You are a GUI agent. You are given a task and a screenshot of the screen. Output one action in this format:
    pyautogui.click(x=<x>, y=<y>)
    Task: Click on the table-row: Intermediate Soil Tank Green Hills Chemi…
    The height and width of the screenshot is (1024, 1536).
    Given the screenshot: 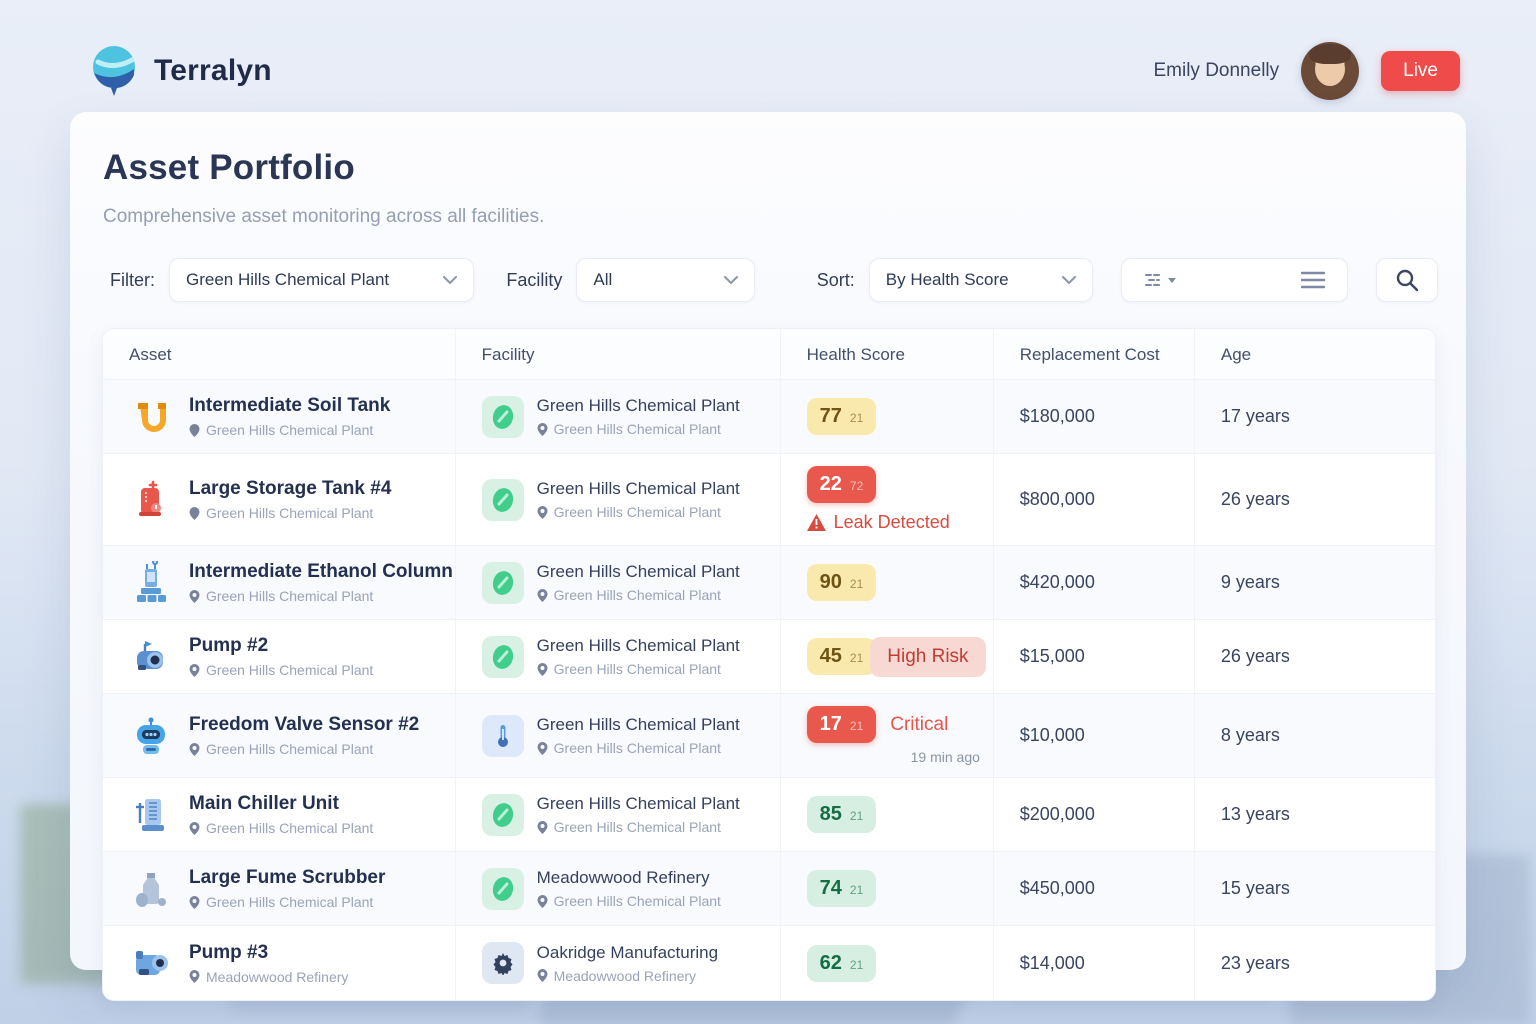 What is the action you would take?
    pyautogui.click(x=769, y=417)
    